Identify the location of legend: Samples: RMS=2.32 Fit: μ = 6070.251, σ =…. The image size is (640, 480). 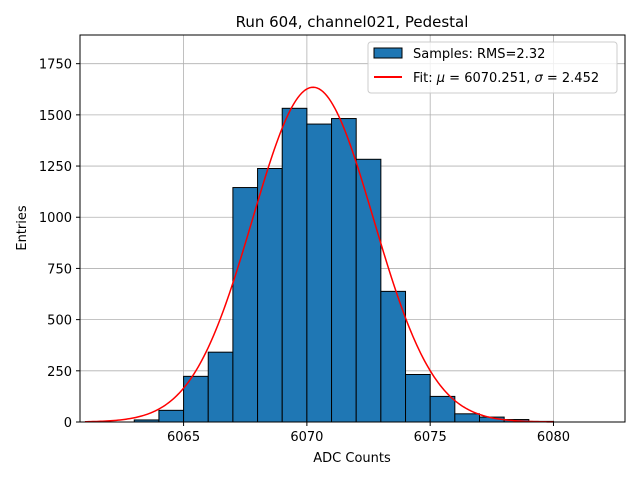
(492, 67).